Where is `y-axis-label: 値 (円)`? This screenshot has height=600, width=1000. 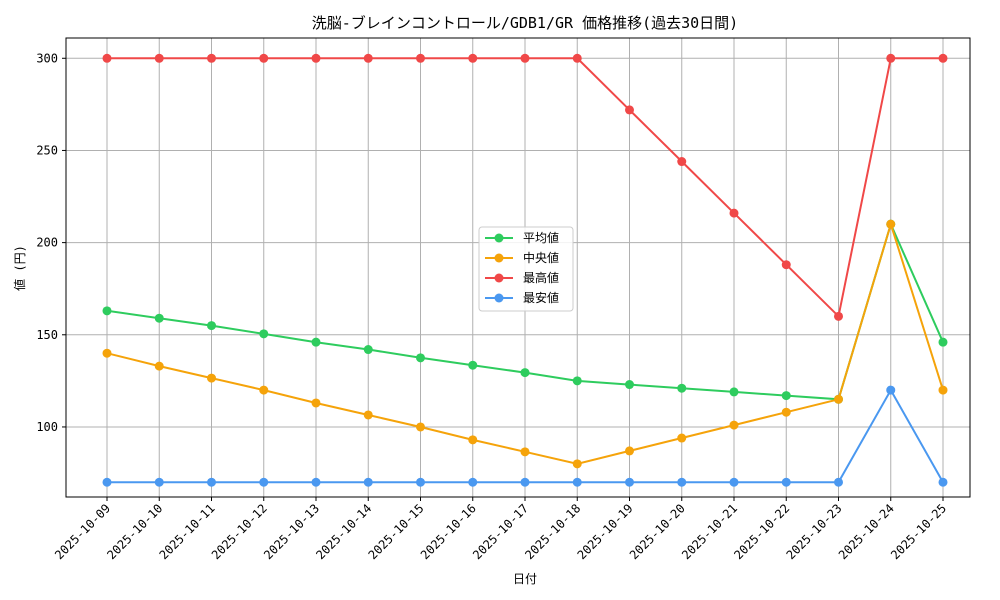 y-axis-label: 値 (円) is located at coordinates (19, 268).